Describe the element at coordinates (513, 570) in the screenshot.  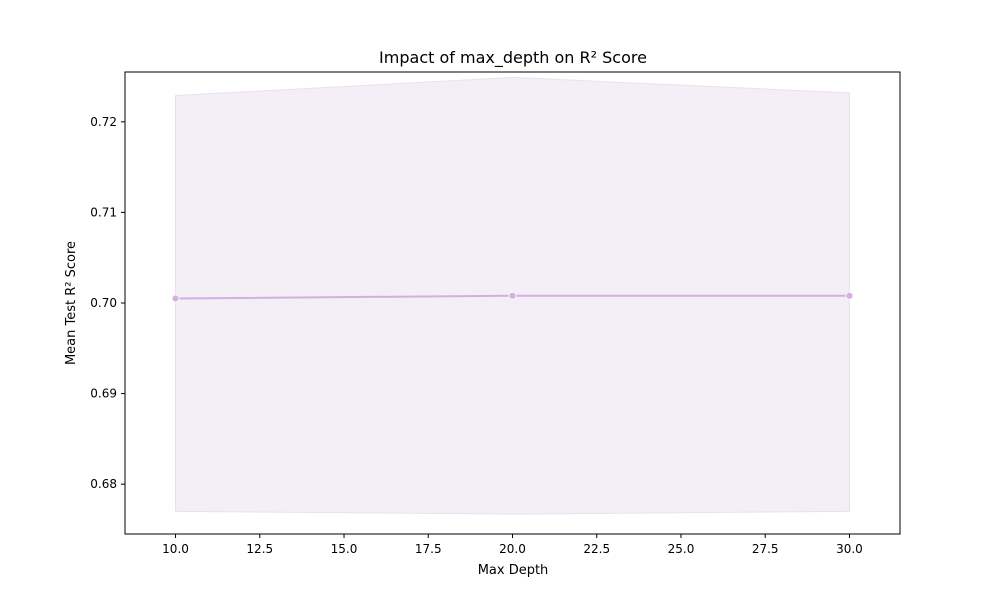
I see `x-axis-label: Max Depth` at that location.